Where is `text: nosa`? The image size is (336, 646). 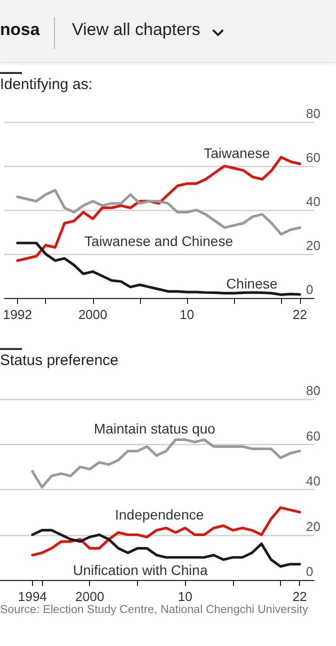
text: nosa is located at coordinates (20, 30).